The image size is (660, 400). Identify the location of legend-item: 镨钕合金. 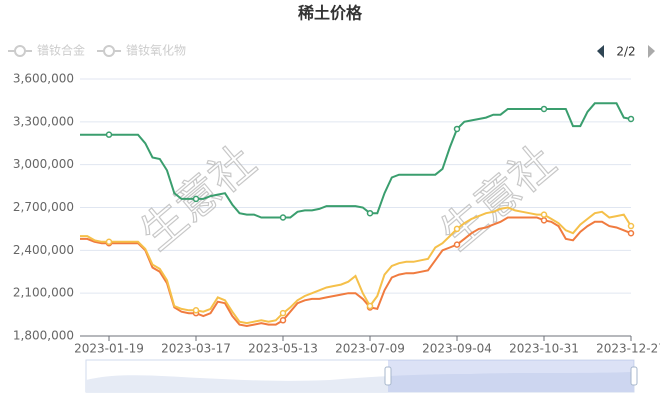
(46, 50).